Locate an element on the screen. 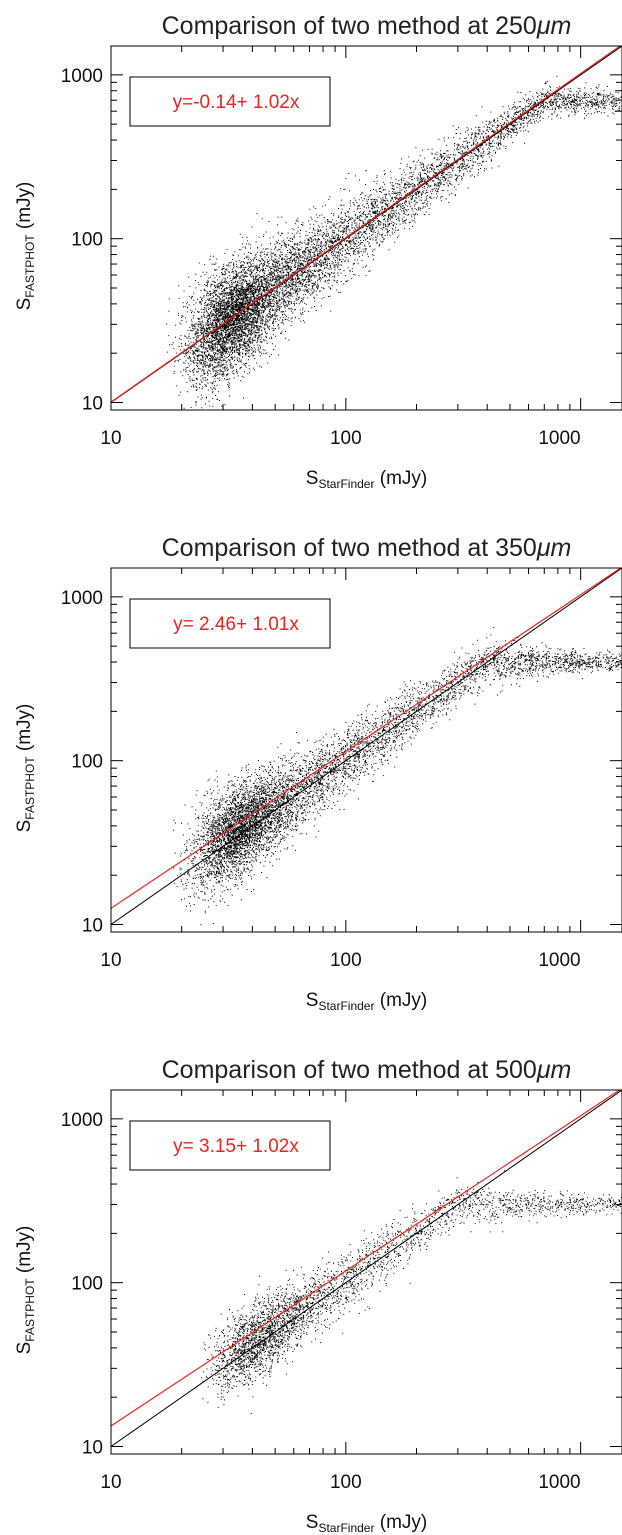 Image resolution: width=622 pixels, height=1535 pixels. chart-title: Comparison of two method at 350μm is located at coordinates (367, 548).